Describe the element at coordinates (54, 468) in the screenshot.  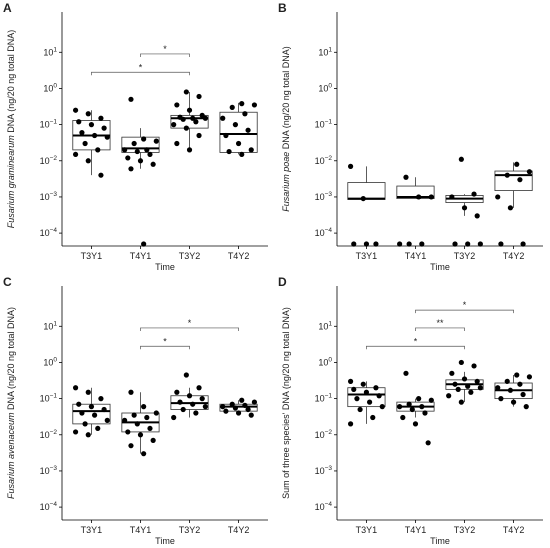
I see `y-tick-exponent: −3` at that location.